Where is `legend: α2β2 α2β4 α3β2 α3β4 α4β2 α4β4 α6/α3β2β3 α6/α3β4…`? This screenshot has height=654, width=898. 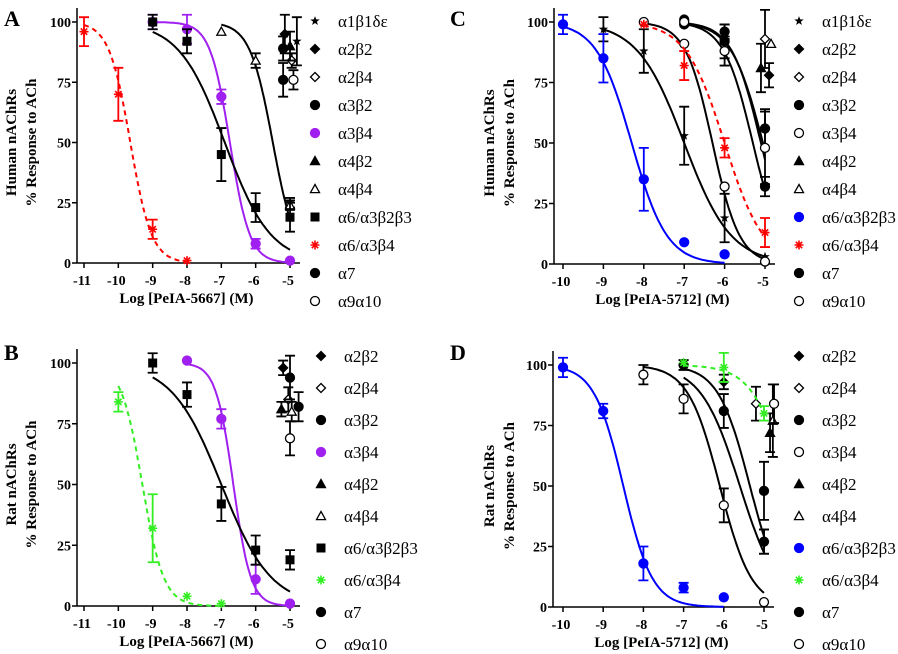 legend: α2β2 α2β4 α3β2 α3β4 α4β2 α4β4 α6/α3β2β3 α6/α3β4… is located at coordinates (844, 500).